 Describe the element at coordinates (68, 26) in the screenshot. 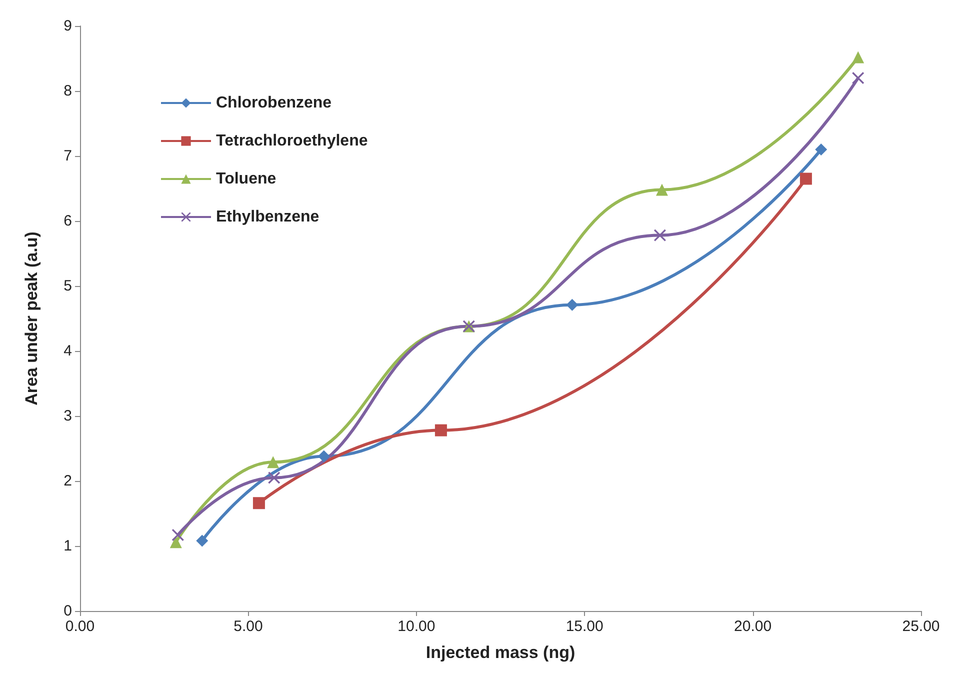

I see `y-tick-label: 9` at that location.